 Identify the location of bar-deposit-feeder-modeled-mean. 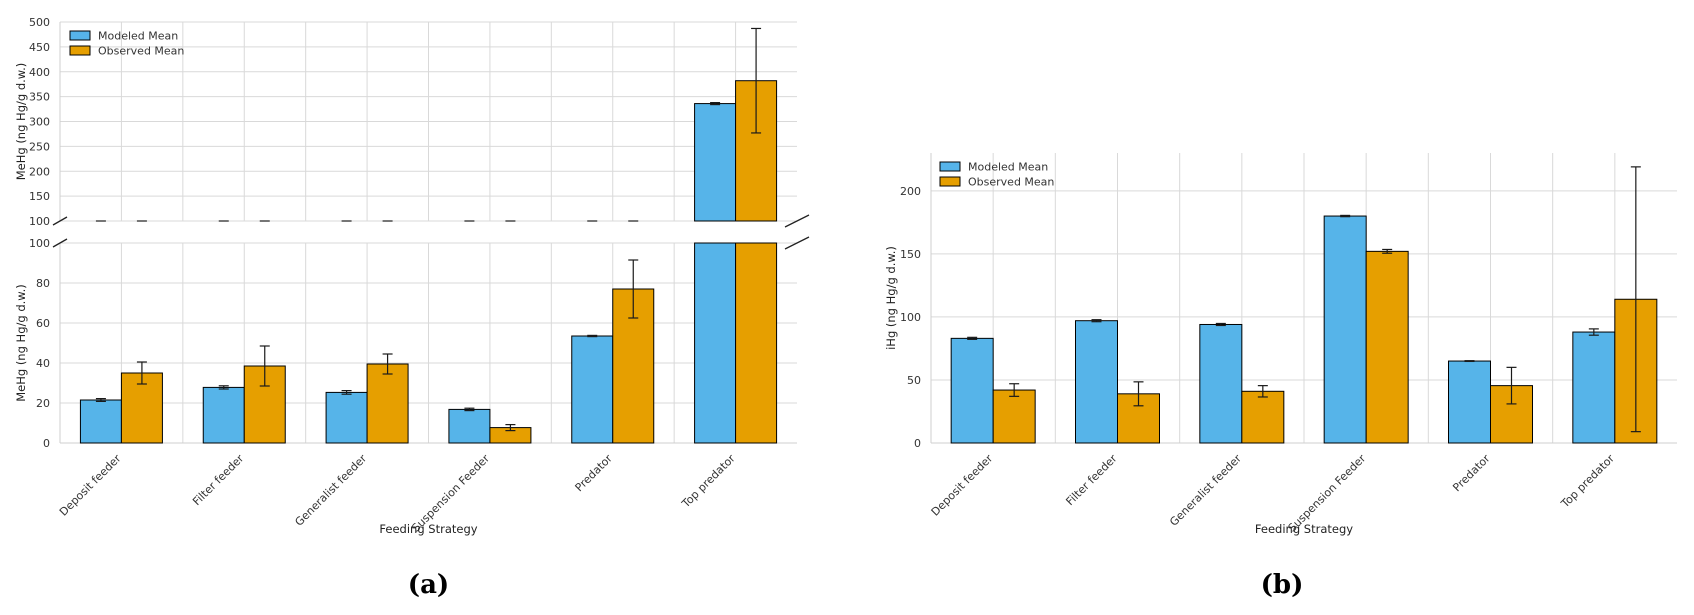
(972, 390).